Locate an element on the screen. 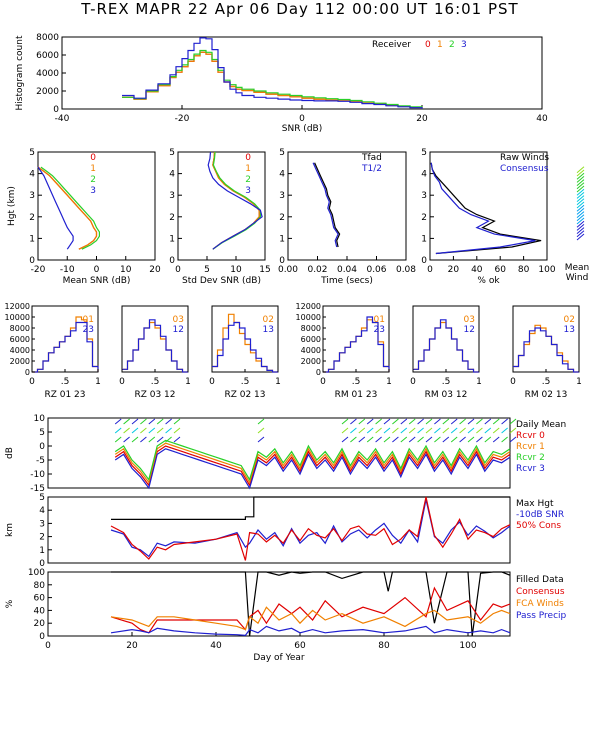 The width and height of the screenshot is (600, 750). heights-y-tick-label: 1 is located at coordinates (42, 551).